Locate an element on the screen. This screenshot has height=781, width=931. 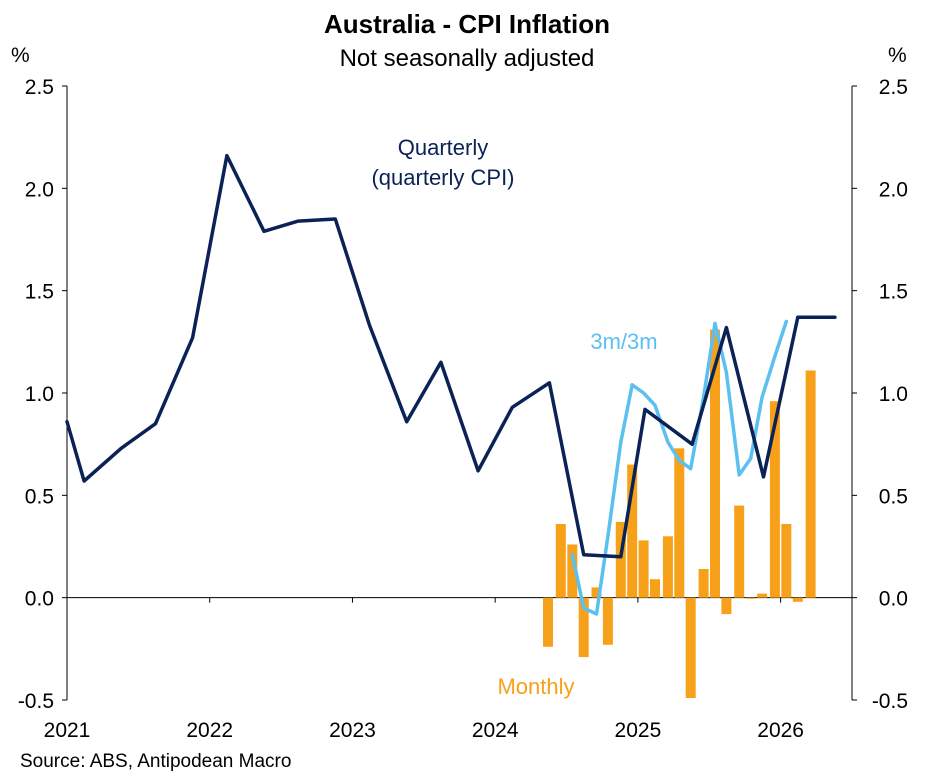
x-tick-label: 2024 is located at coordinates (495, 730).